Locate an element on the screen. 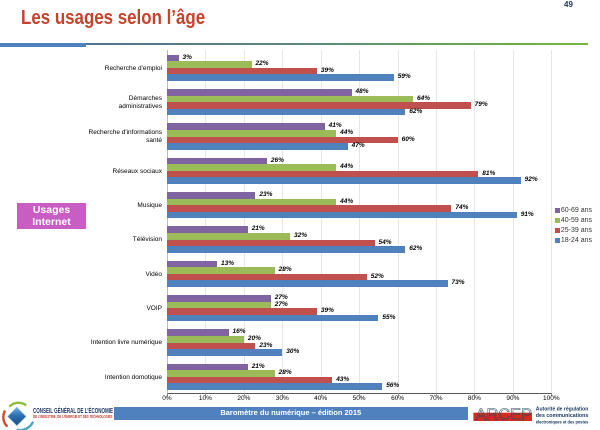 The width and height of the screenshot is (600, 430). svg-text: Autorité de régulation is located at coordinates (562, 410).